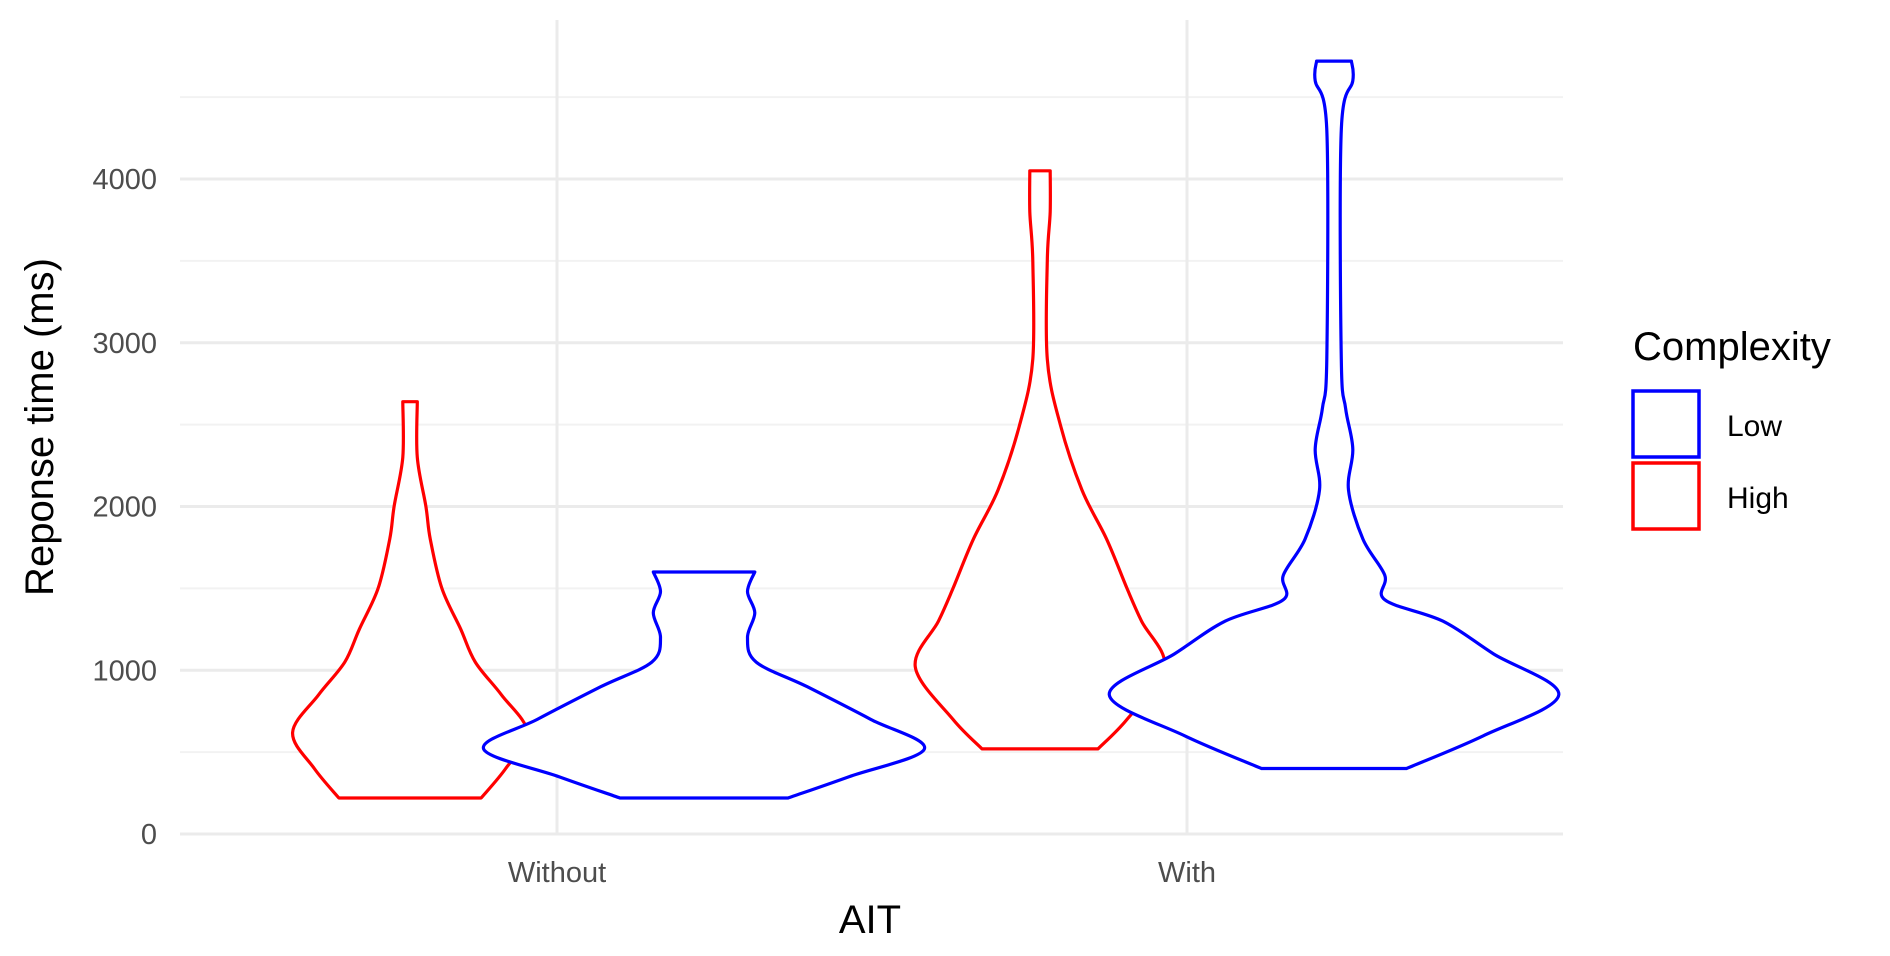  What do you see at coordinates (1732, 347) in the screenshot?
I see `legend-title: Complexity` at bounding box center [1732, 347].